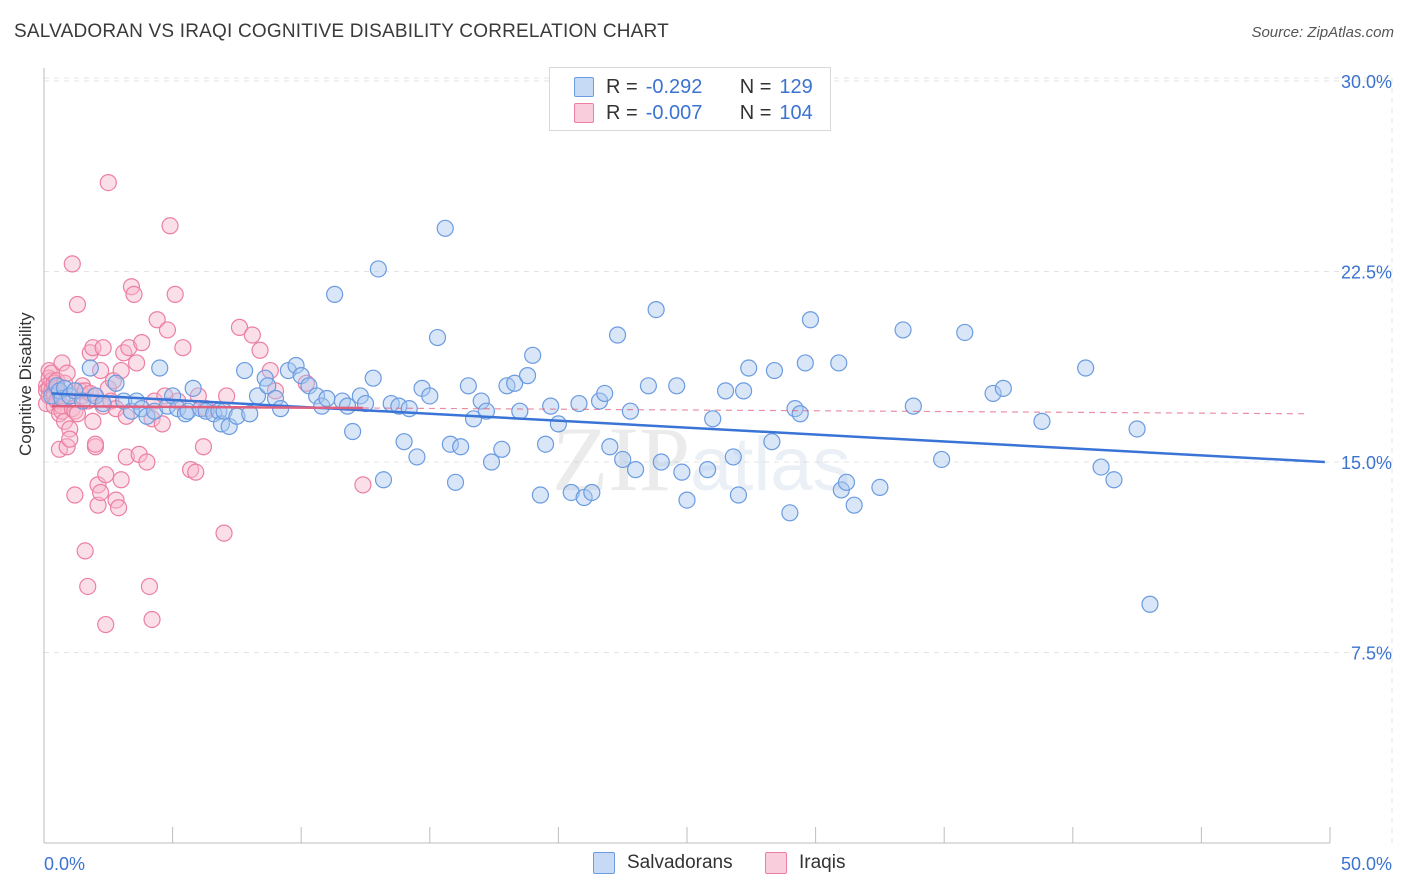 Image resolution: width=1406 pixels, height=892 pixels. Describe the element at coordinates (25, 384) in the screenshot. I see `y-axis-label: Cognitive Disability` at that location.